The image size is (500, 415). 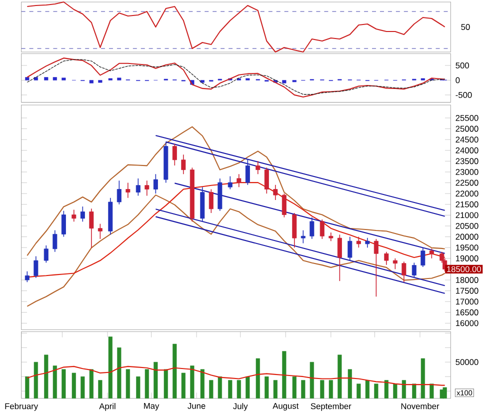 What do you see at coordinates (467, 129) in the screenshot?
I see `y-tick-label: 25000` at bounding box center [467, 129].